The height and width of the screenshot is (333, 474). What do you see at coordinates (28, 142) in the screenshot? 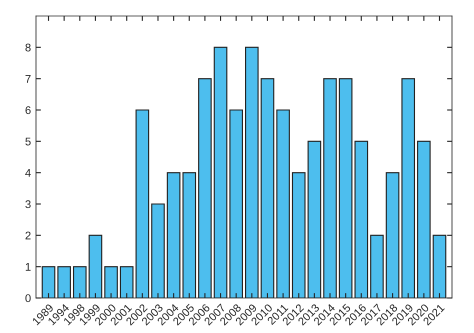
I see `y-tick-label: 5` at bounding box center [28, 142].